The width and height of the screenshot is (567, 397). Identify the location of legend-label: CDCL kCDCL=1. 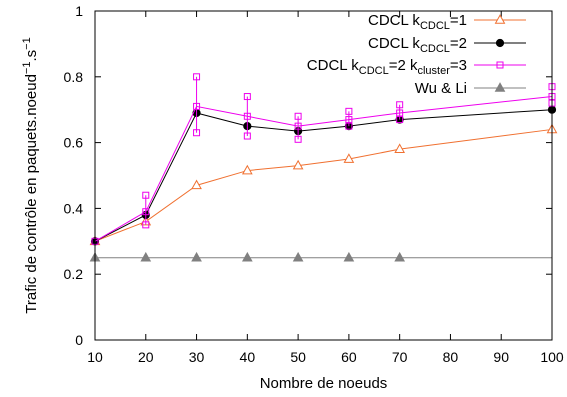
(417, 22).